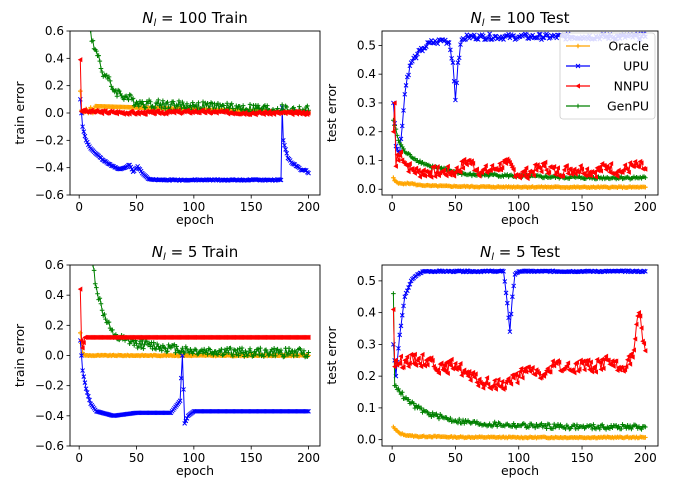  Describe the element at coordinates (366, 344) in the screenshot. I see `y-tick-label: 0.3` at that location.